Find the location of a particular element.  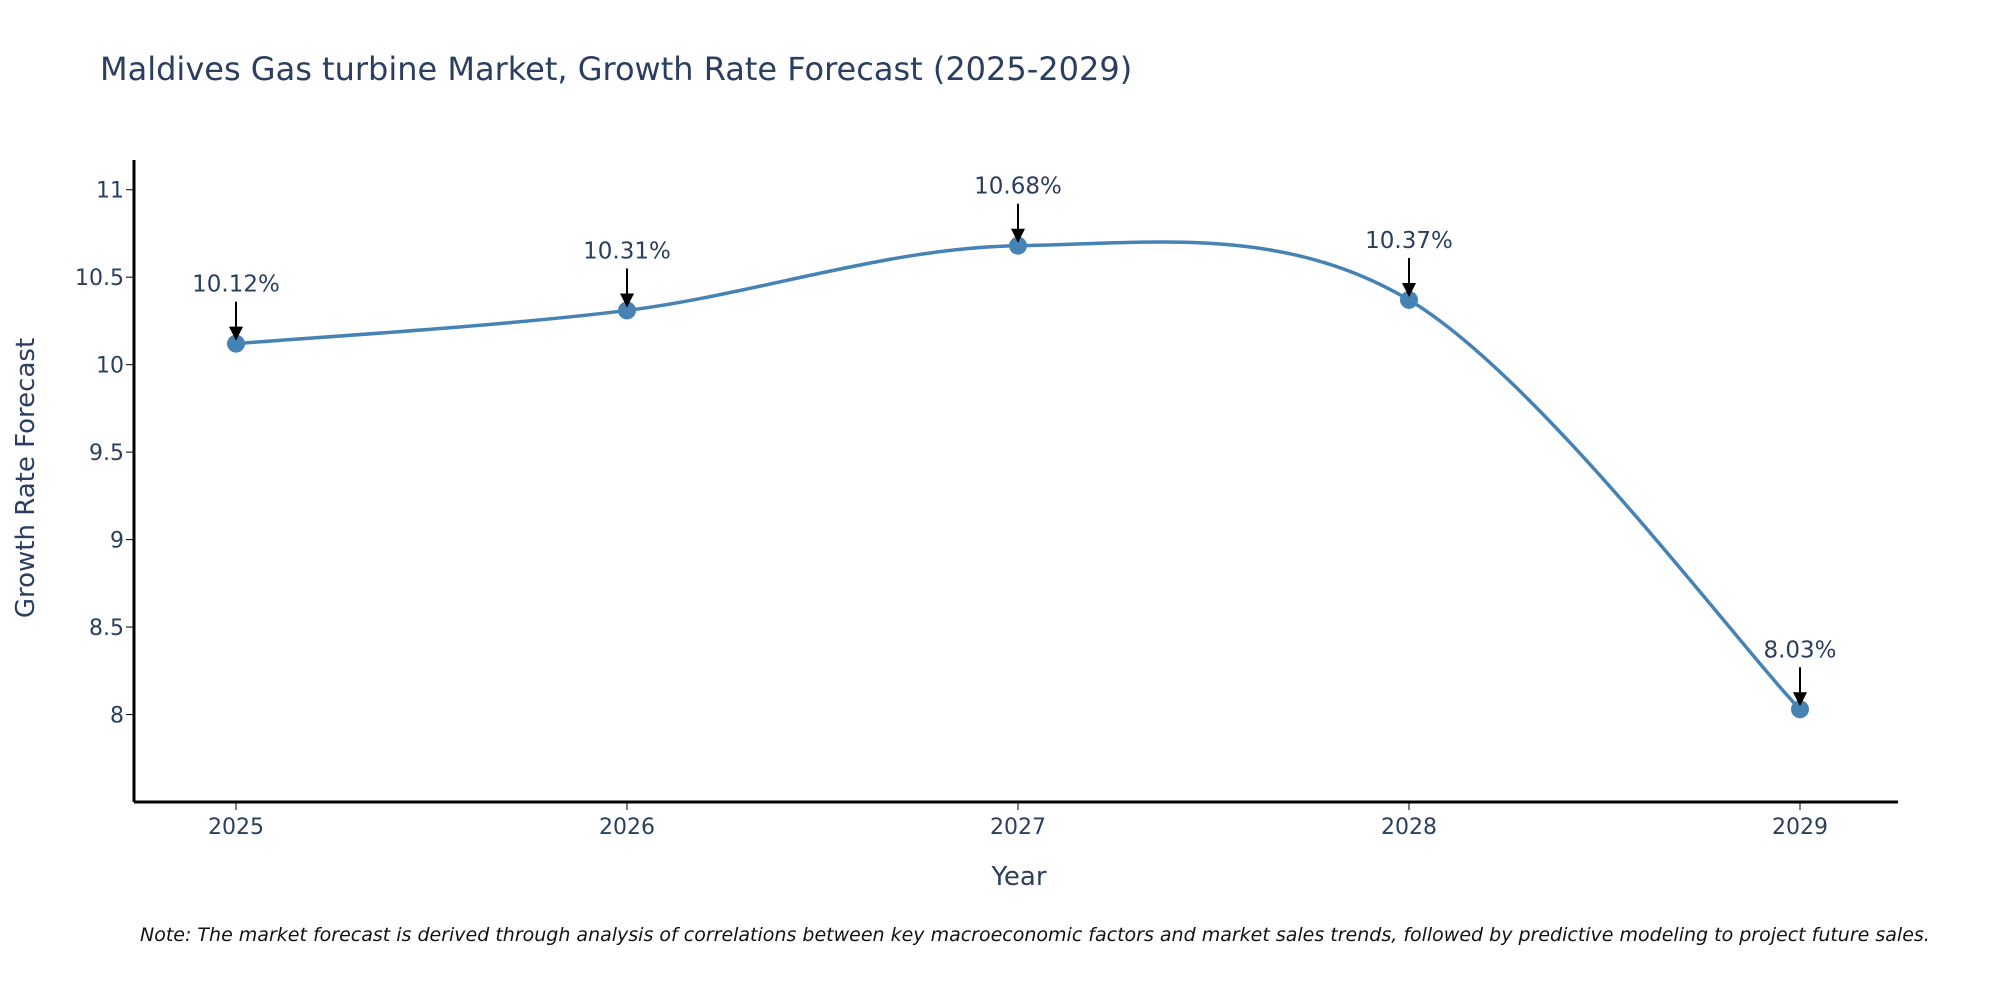

y-tick-label: 11 is located at coordinates (110, 191).